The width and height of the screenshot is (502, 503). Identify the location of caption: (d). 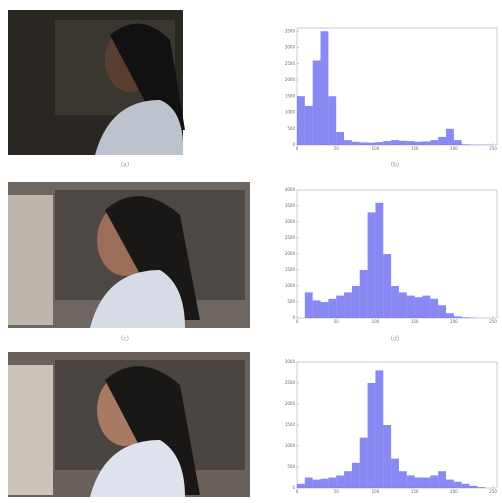
(395, 339).